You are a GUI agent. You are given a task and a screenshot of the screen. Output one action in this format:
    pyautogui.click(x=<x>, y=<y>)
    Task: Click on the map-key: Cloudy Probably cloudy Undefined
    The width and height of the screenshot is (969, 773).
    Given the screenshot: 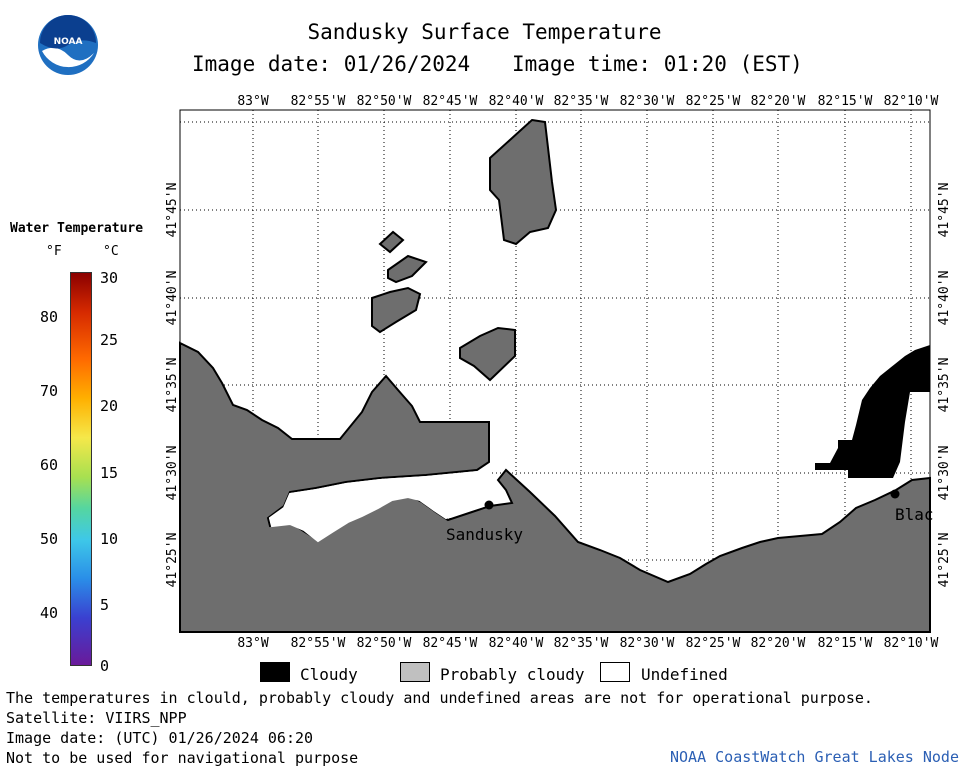 What is the action you would take?
    pyautogui.click(x=484, y=675)
    